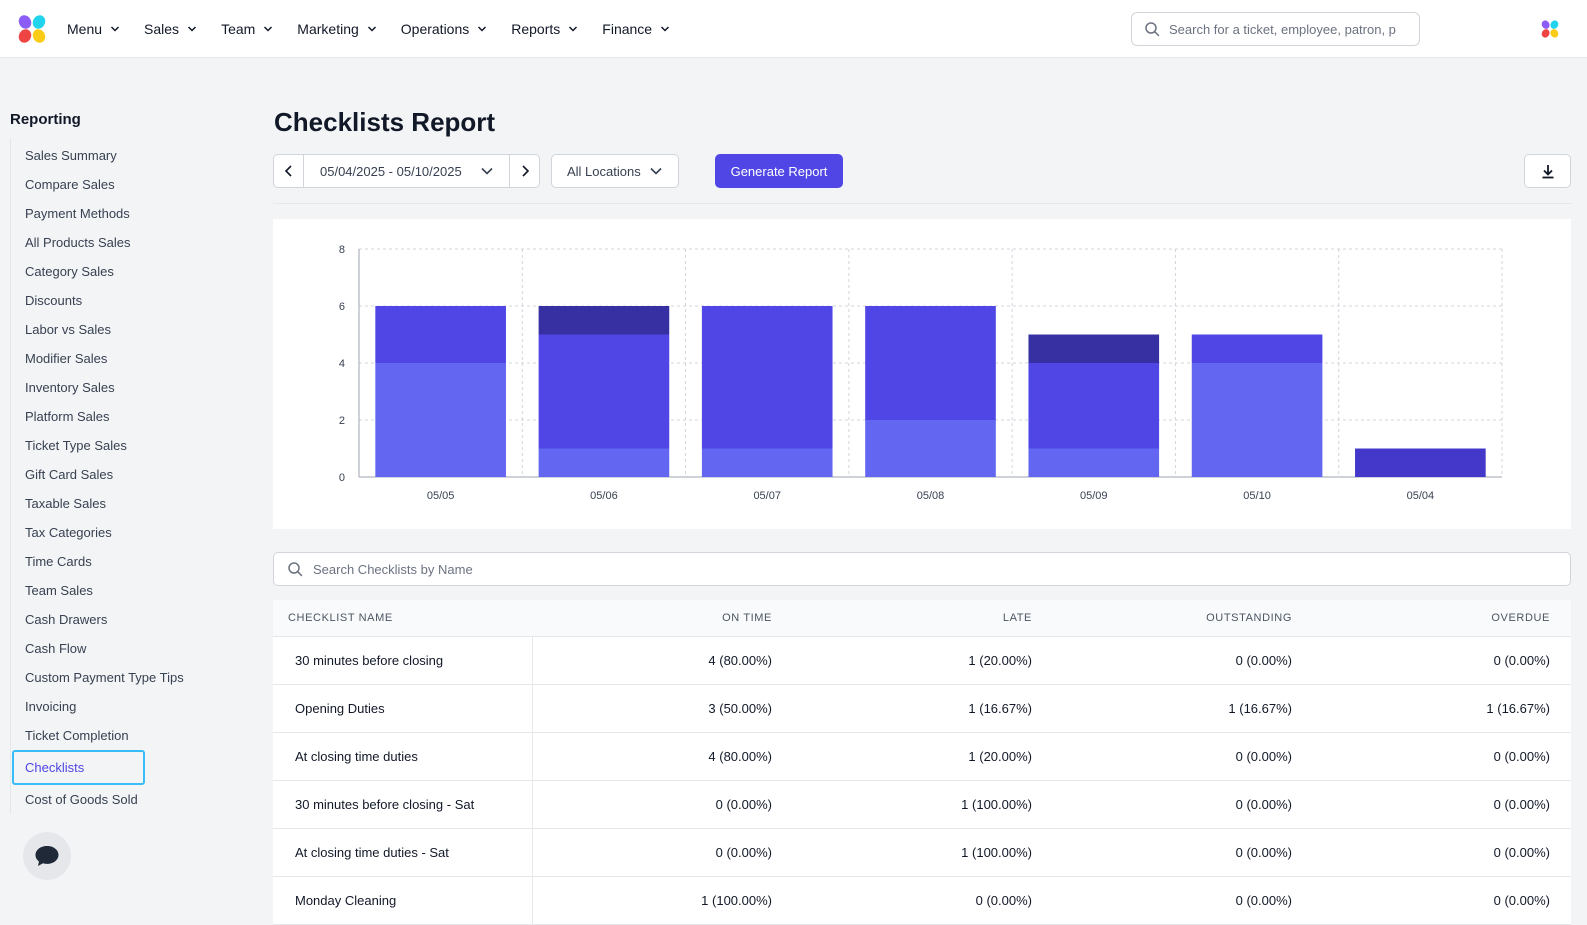 Image resolution: width=1587 pixels, height=925 pixels. Describe the element at coordinates (779, 171) in the screenshot. I see `generate-report-button: Generate Report` at that location.